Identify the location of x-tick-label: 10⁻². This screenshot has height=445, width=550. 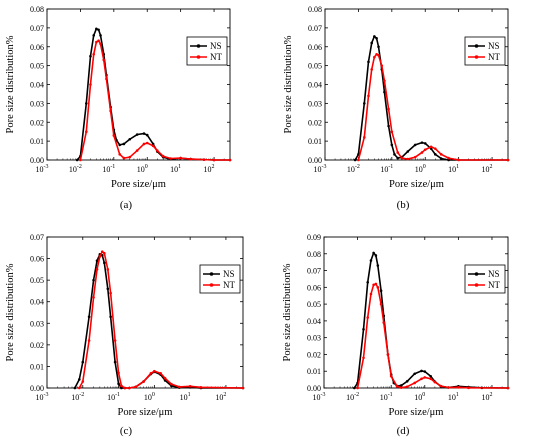
(75, 169).